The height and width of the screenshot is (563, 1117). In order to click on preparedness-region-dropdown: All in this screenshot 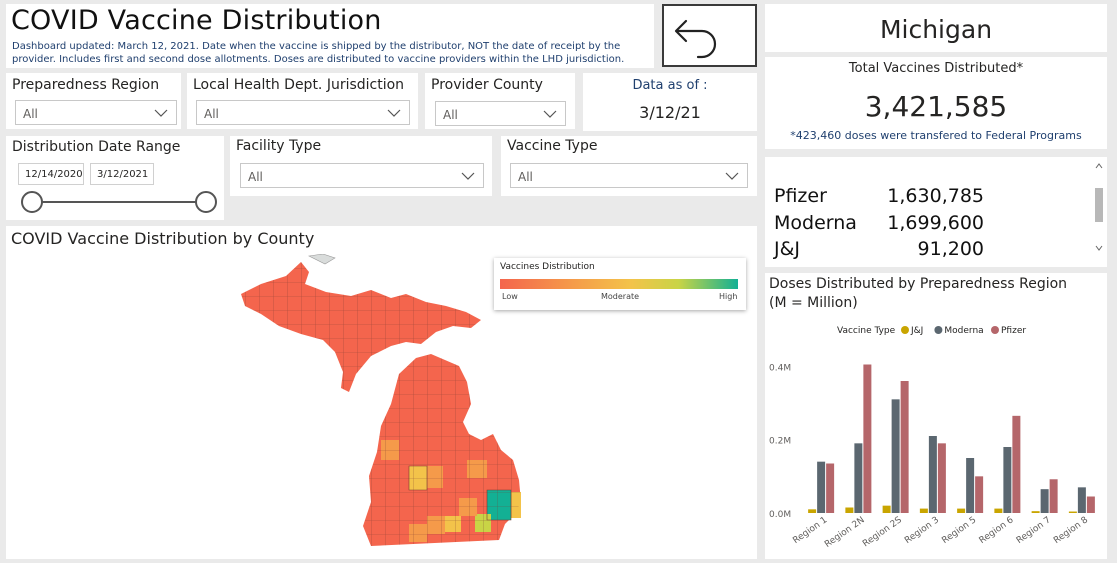, I will do `click(96, 112)`.